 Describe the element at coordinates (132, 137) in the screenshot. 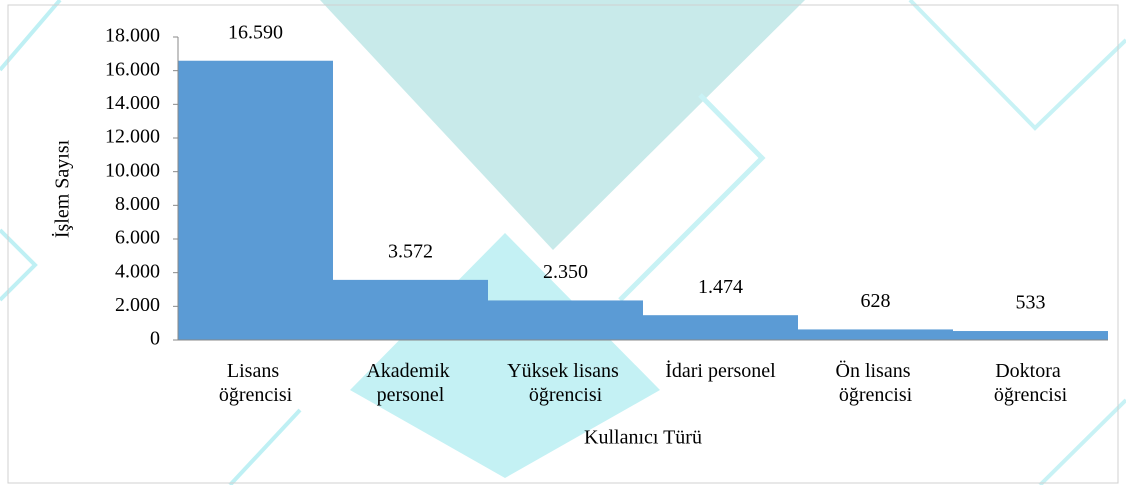

I see `y-tick-label: 12.000` at that location.